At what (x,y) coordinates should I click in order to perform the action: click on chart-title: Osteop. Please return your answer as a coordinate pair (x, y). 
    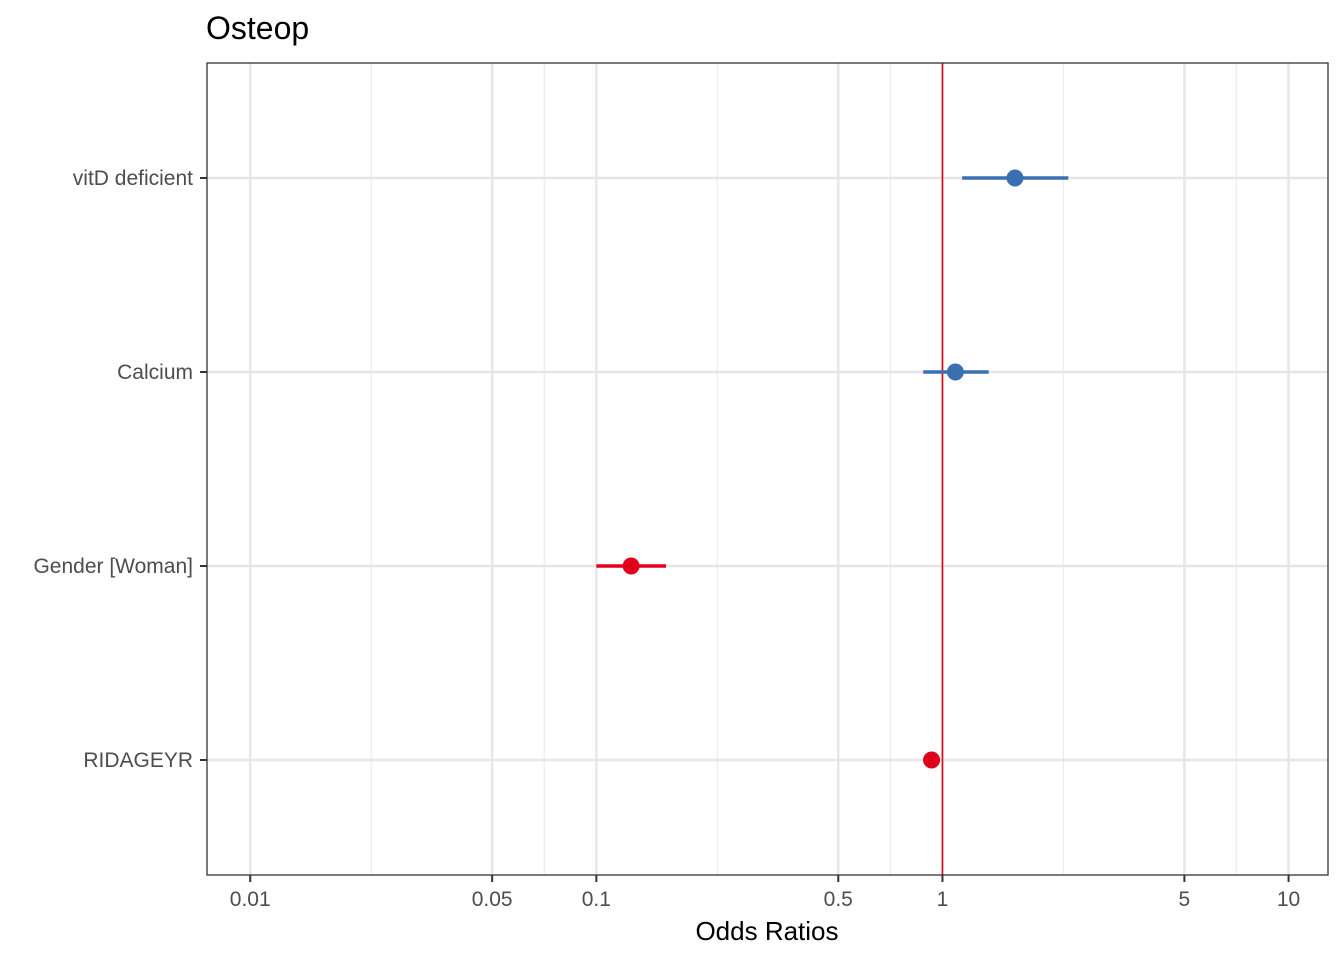
    Looking at the image, I should click on (257, 28).